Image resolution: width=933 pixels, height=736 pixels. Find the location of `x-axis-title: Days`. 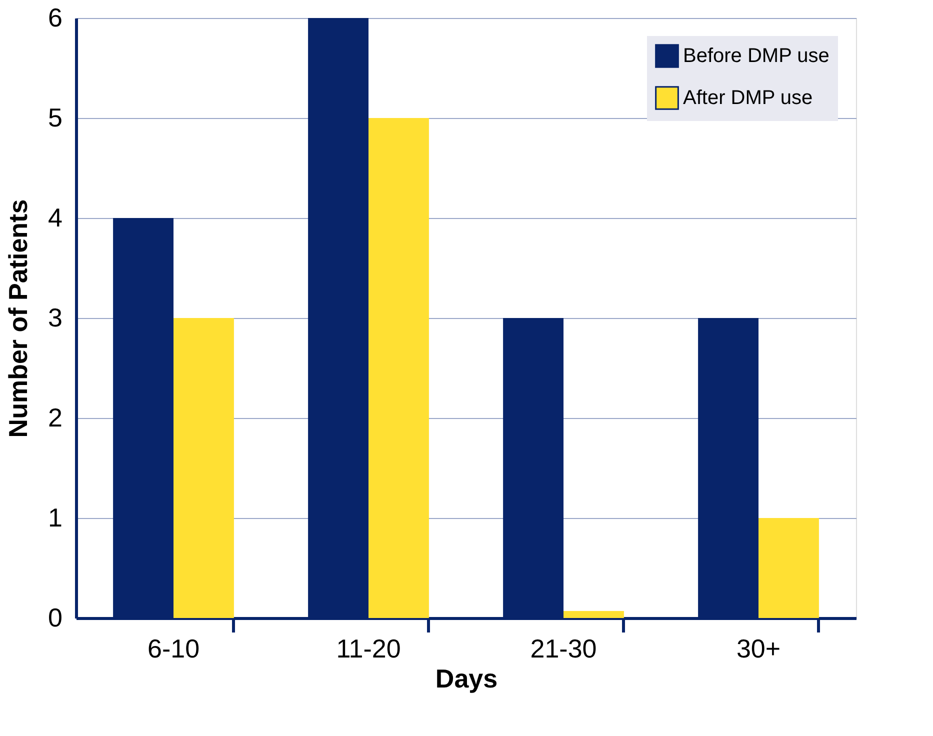

x-axis-title: Days is located at coordinates (466, 679).